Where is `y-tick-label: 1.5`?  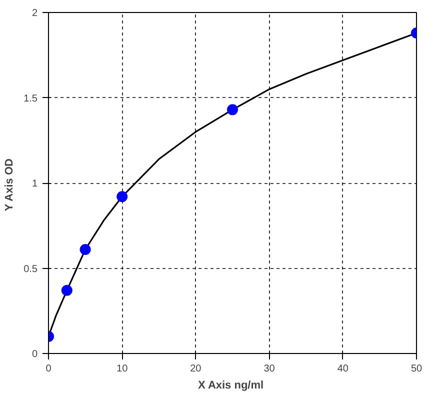
y-tick-label: 1.5 is located at coordinates (31, 98).